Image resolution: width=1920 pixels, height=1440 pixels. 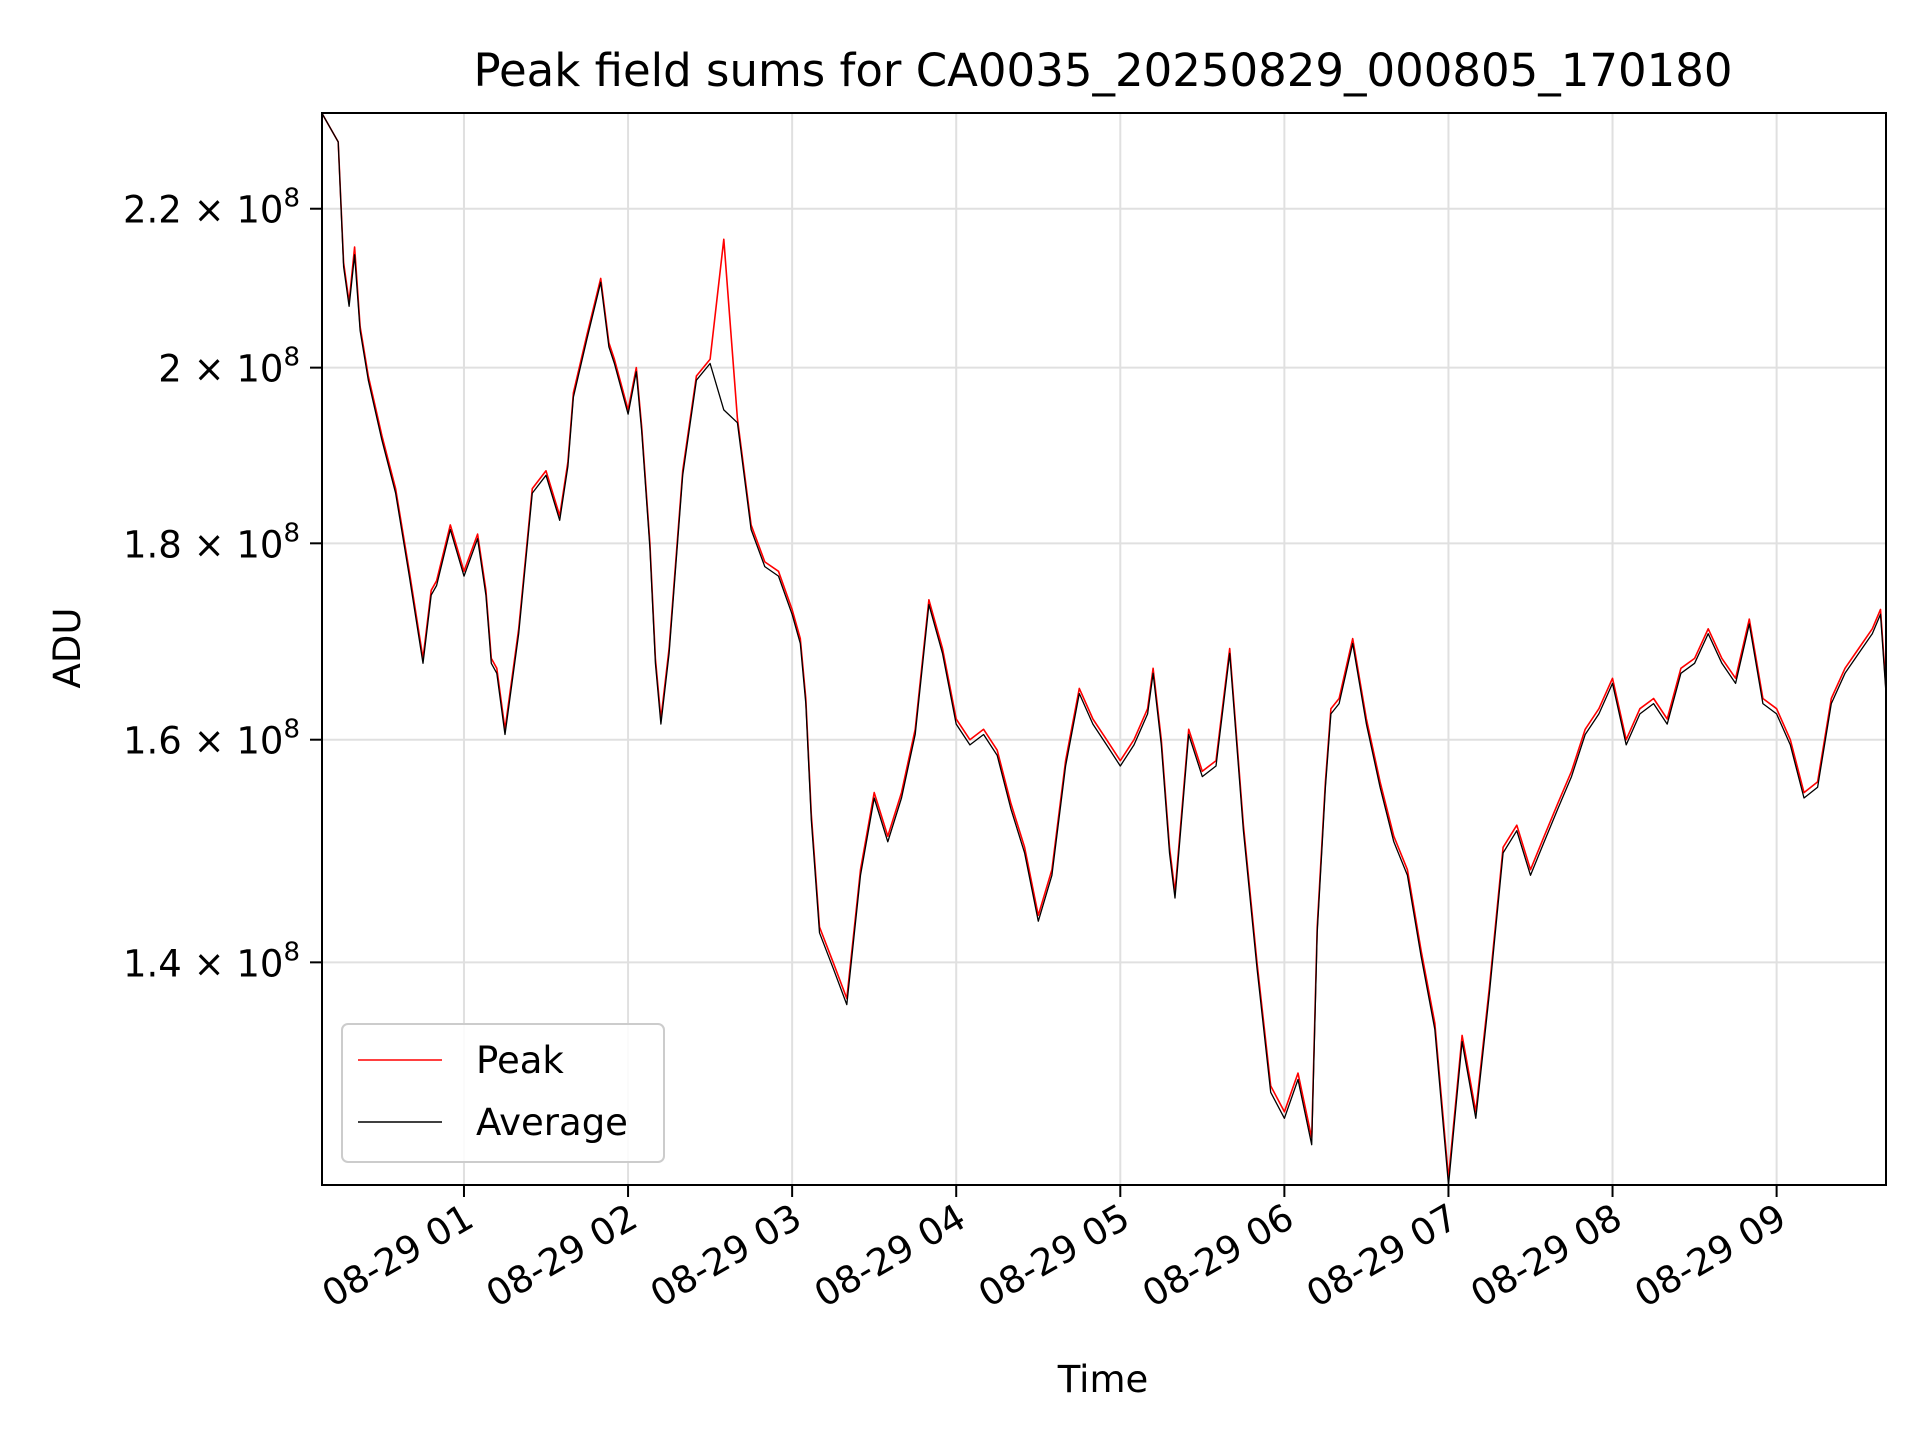 What do you see at coordinates (211, 739) in the screenshot?
I see `y-tick-label: 1.6 × 108` at bounding box center [211, 739].